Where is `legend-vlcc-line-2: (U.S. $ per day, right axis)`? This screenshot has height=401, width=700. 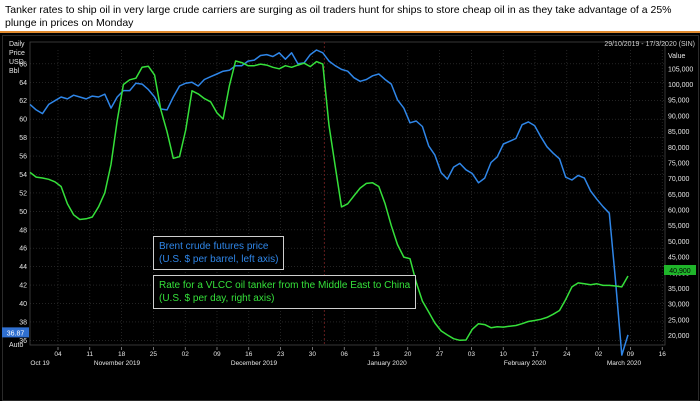
legend-vlcc-line-2: (U.S. $ per day, right axis) is located at coordinates (217, 298).